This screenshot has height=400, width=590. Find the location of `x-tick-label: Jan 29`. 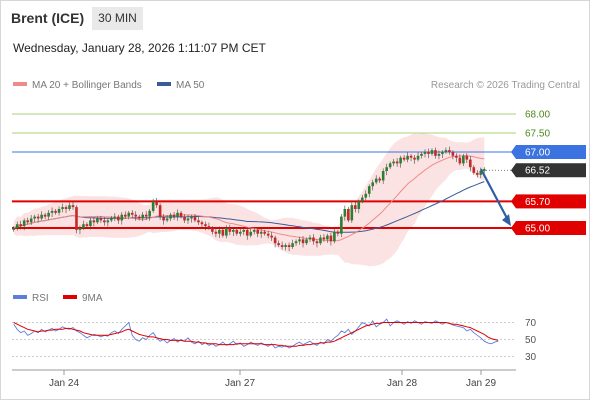

x-tick-label: Jan 29 is located at coordinates (481, 383).